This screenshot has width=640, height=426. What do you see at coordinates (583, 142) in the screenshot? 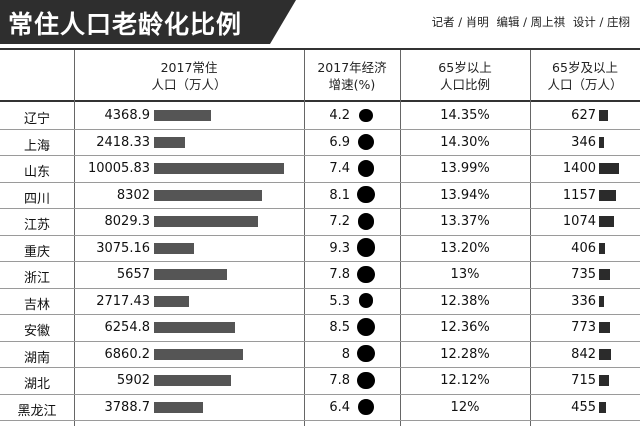
I see `elderly-value: 346` at bounding box center [583, 142].